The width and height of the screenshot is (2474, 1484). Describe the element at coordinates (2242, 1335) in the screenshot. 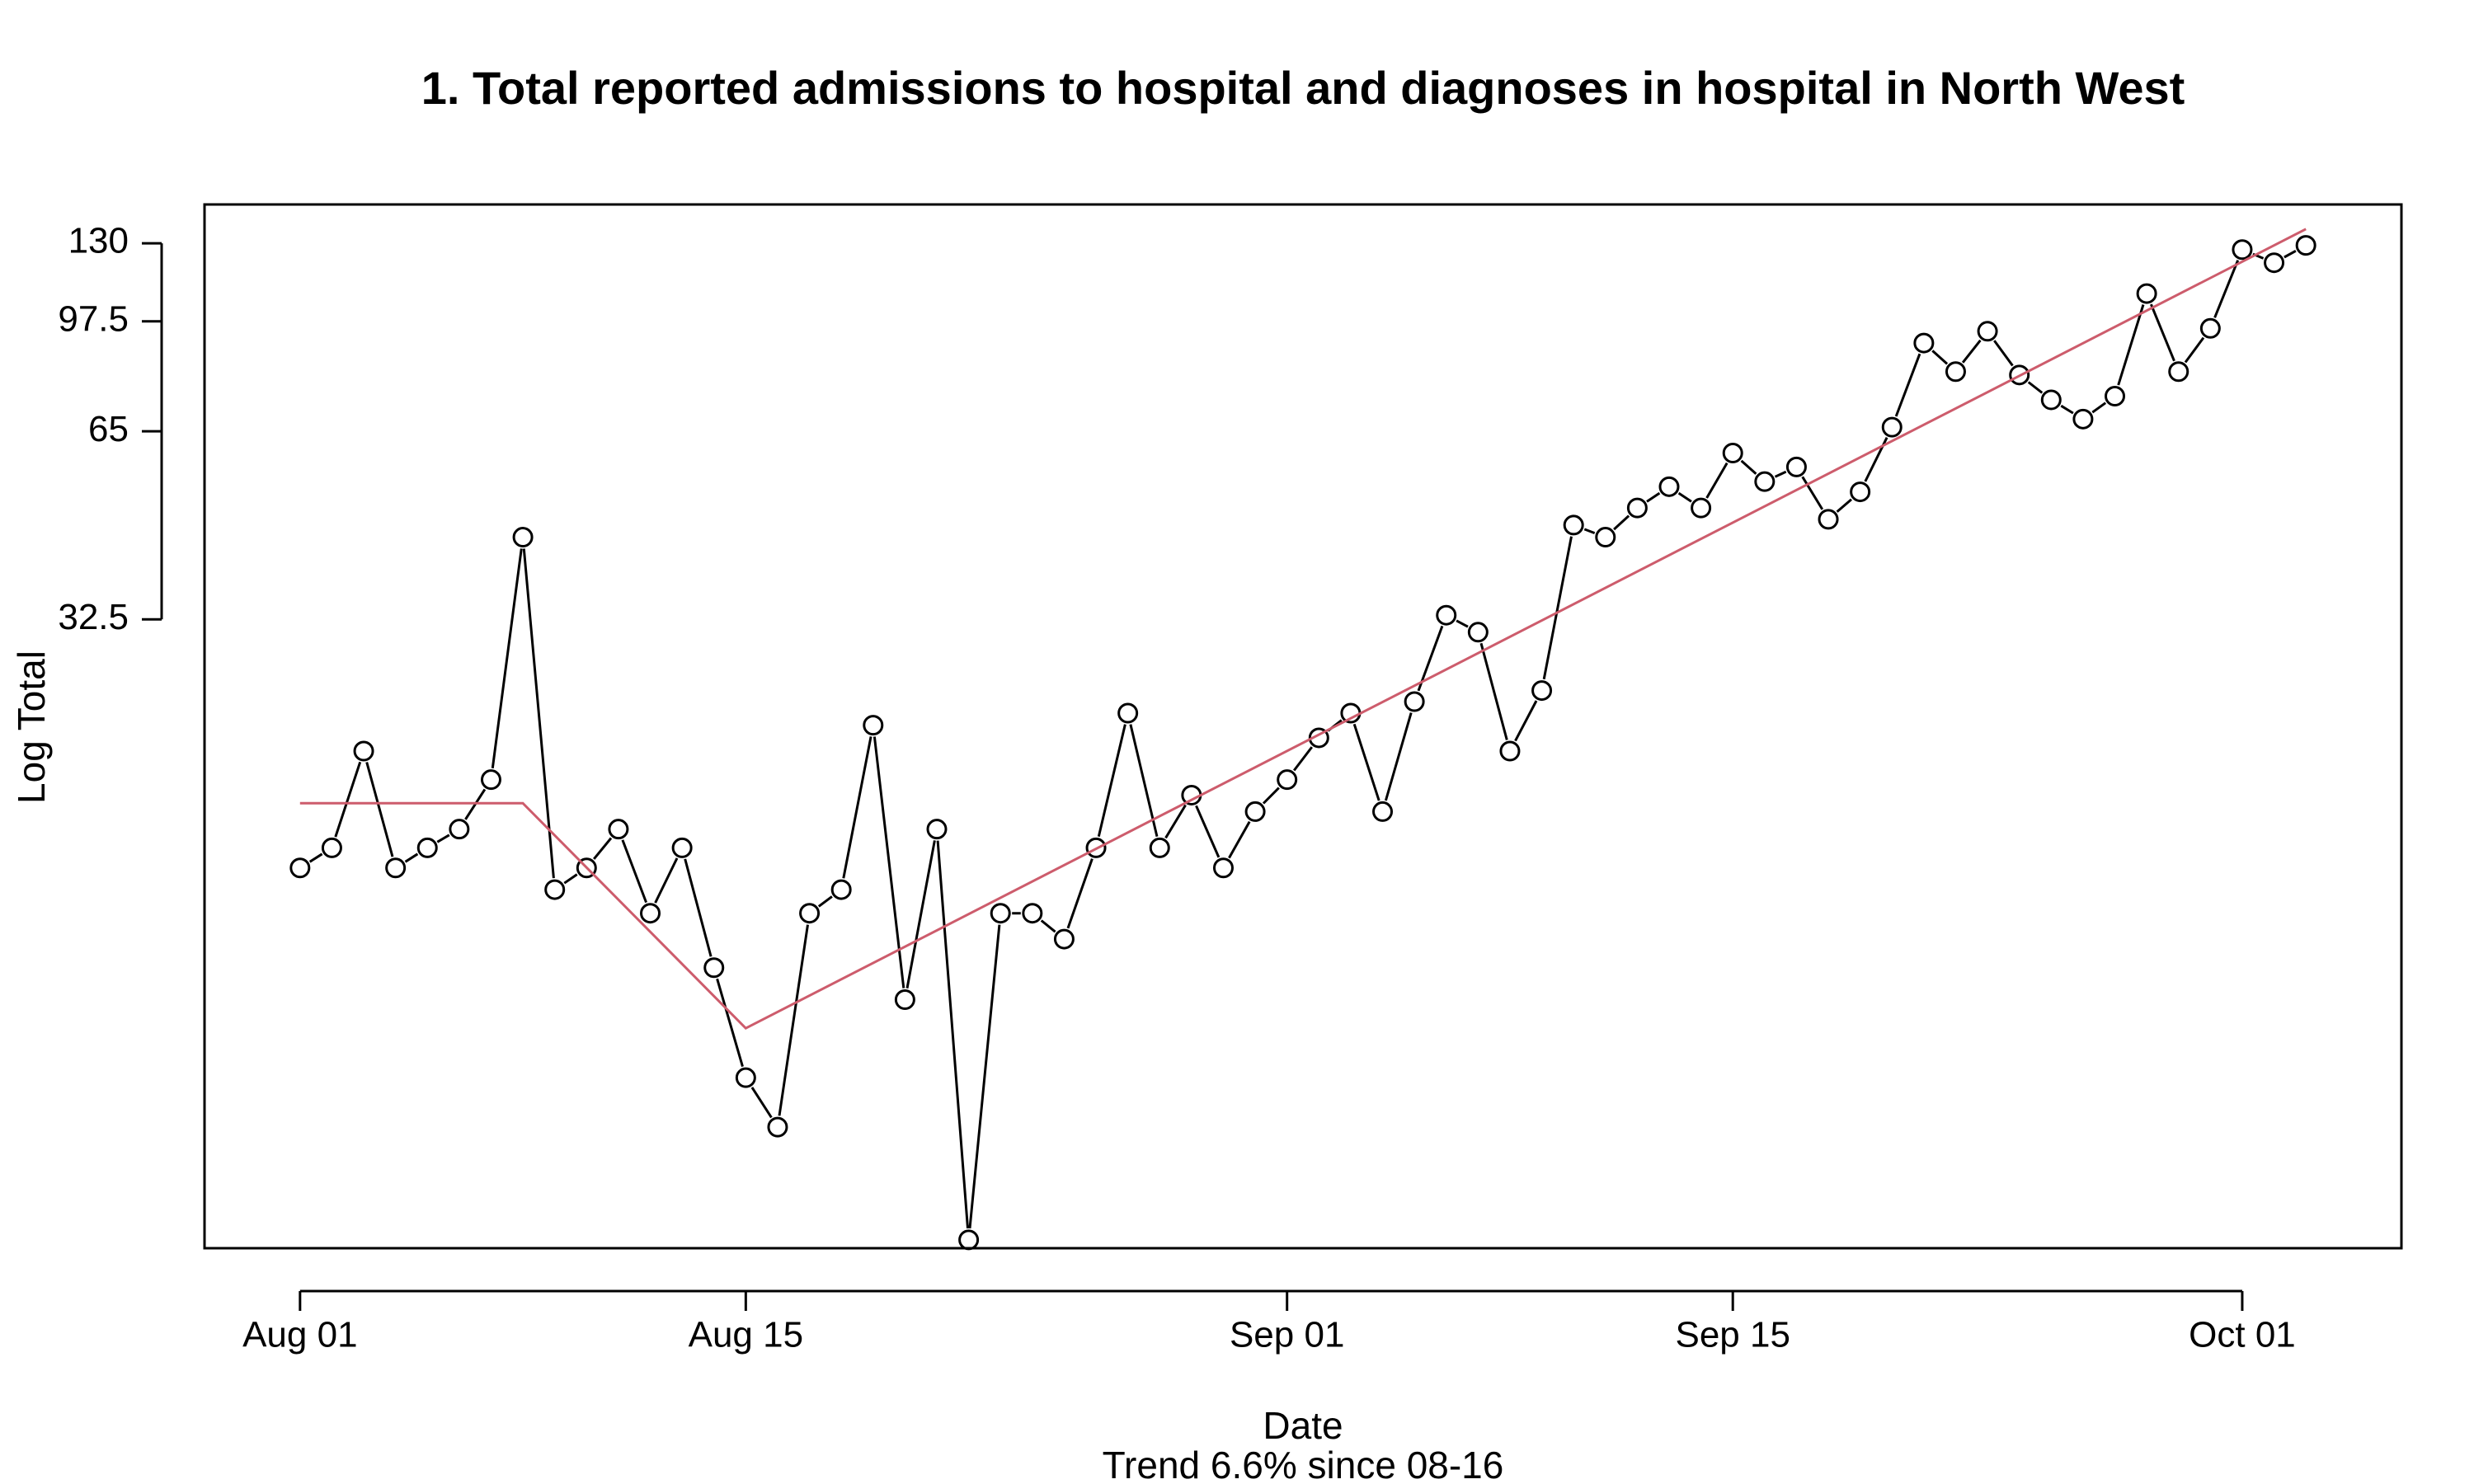

I see `x-tick-label: Oct 01` at that location.